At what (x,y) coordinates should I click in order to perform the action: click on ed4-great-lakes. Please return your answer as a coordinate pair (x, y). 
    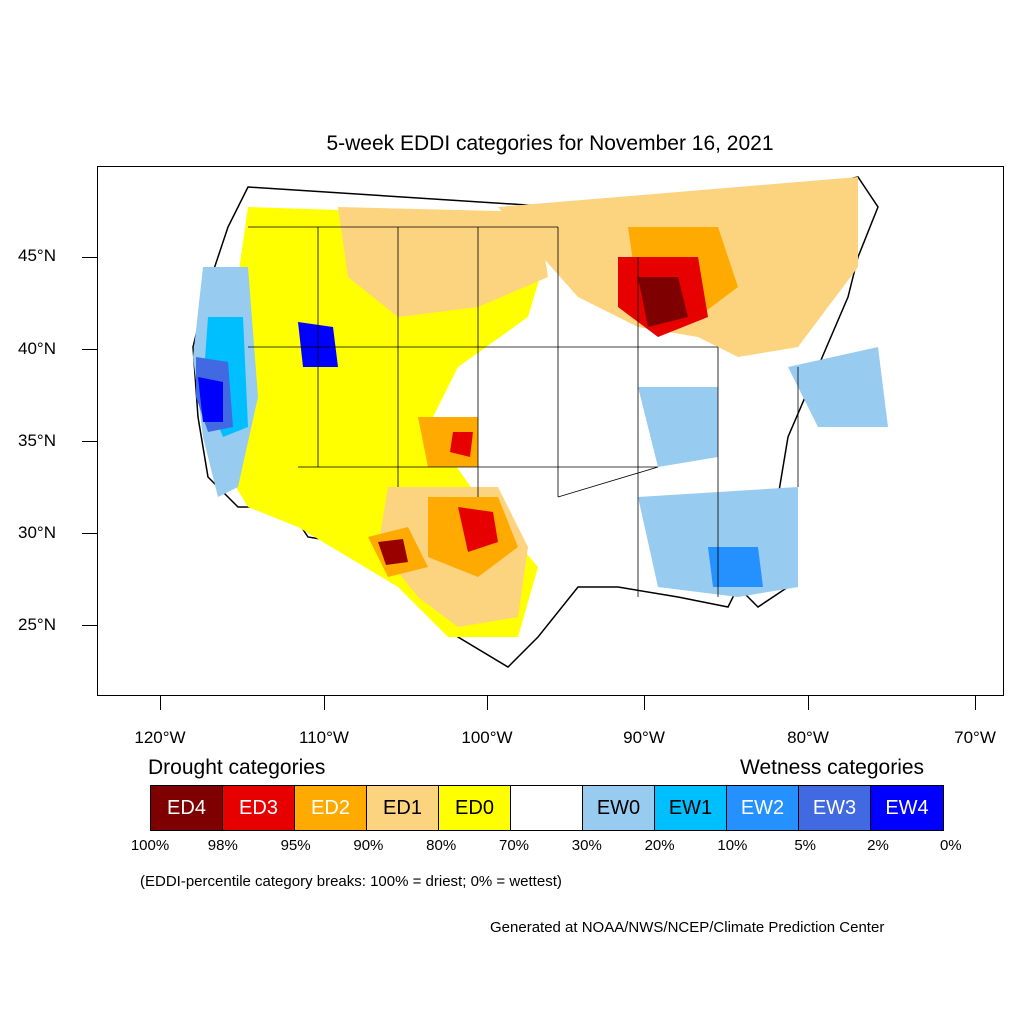
    Looking at the image, I should click on (663, 302).